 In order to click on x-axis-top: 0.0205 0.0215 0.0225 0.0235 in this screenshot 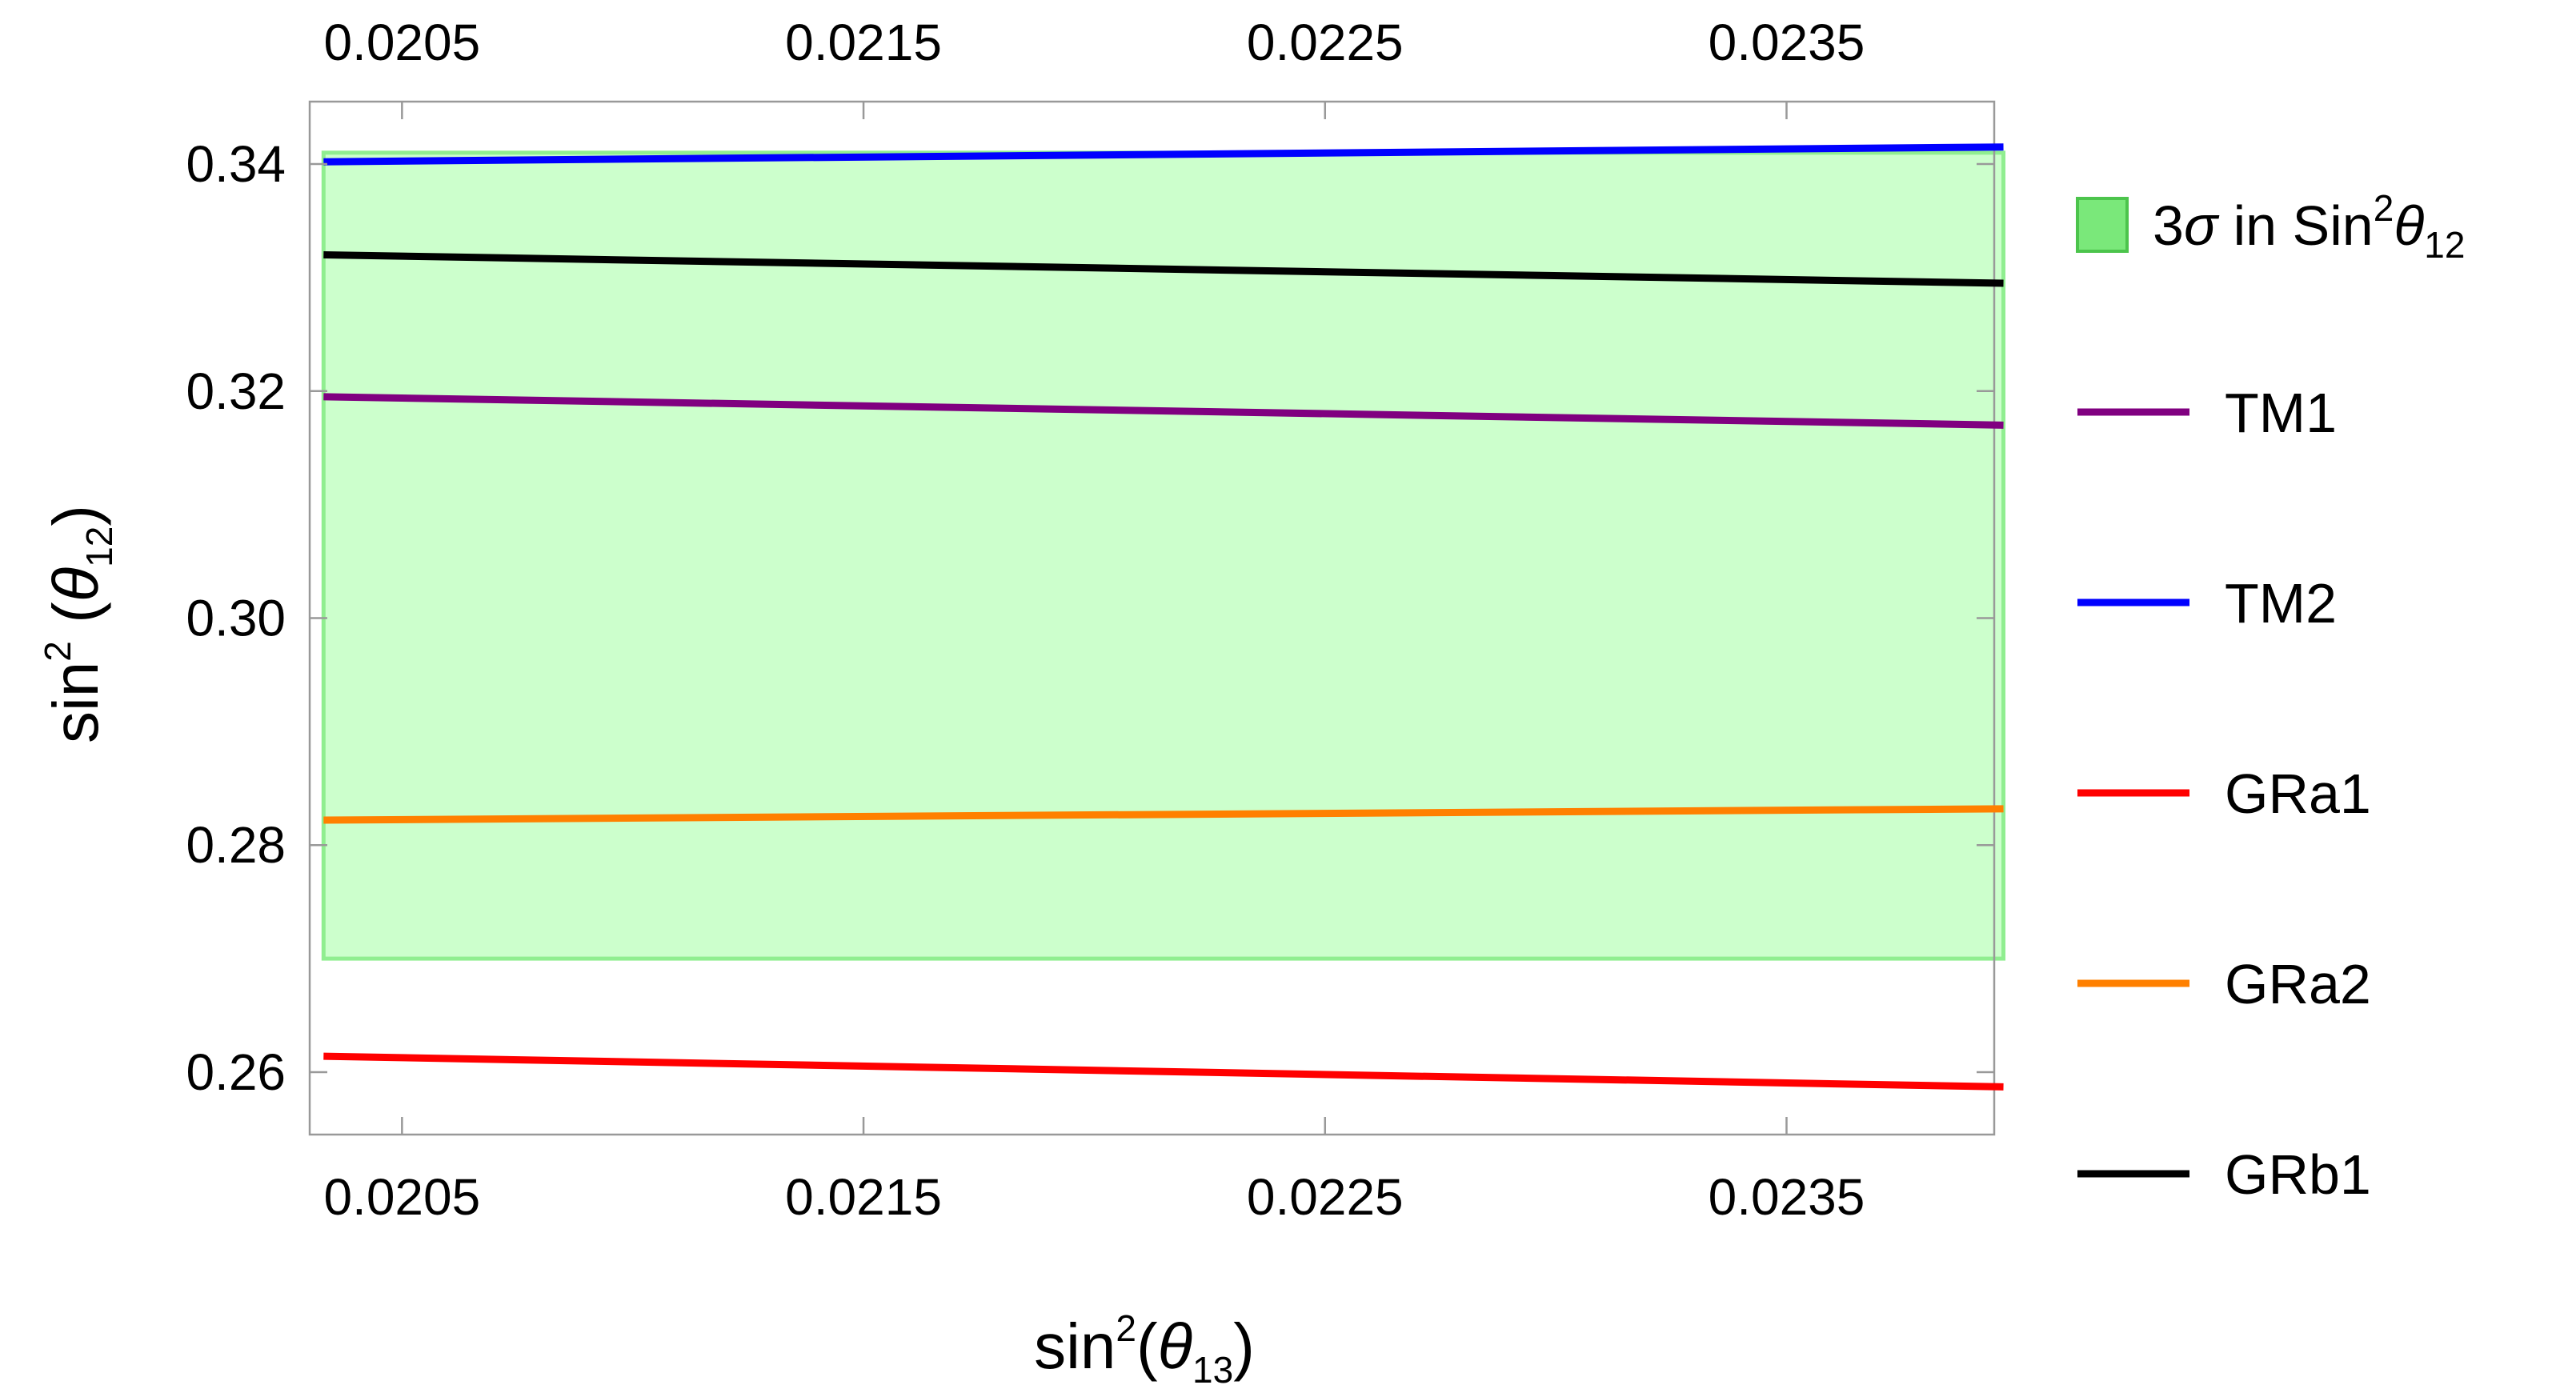, I will do `click(1094, 66)`.